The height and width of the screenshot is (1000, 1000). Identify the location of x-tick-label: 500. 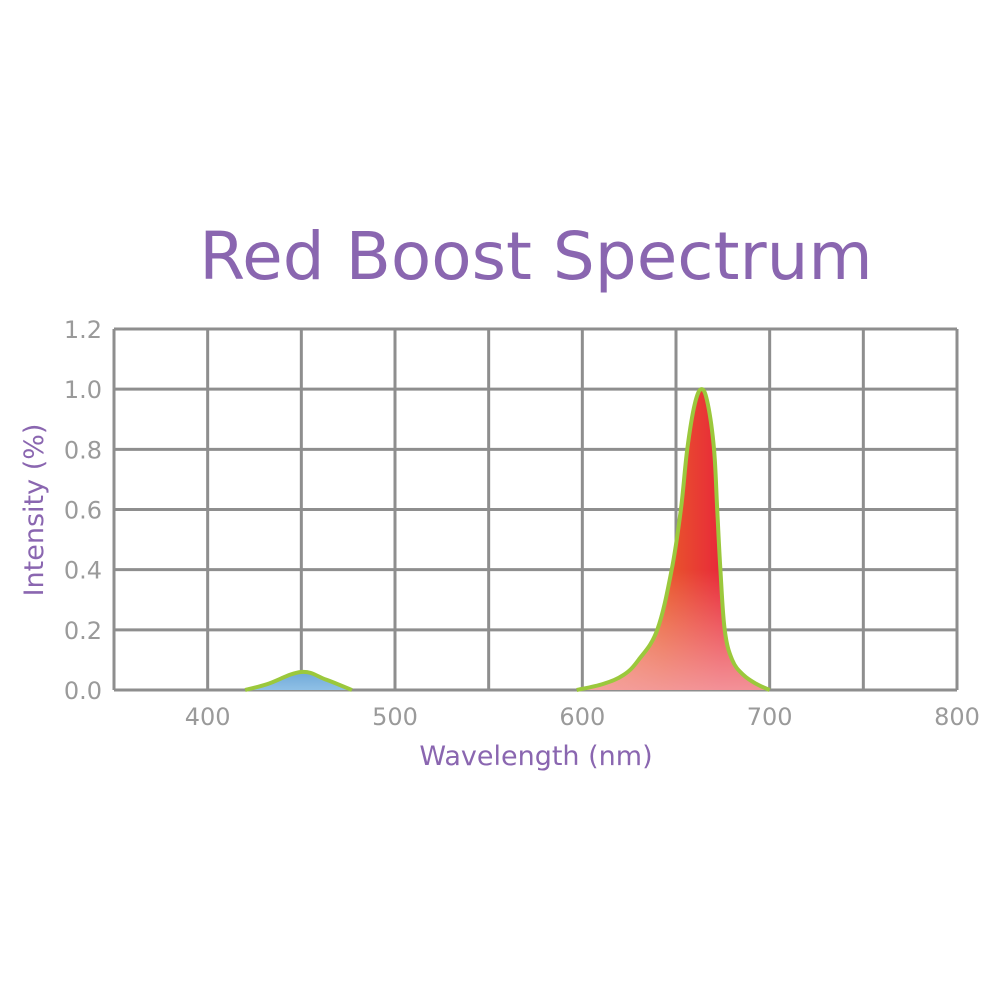
(395, 717).